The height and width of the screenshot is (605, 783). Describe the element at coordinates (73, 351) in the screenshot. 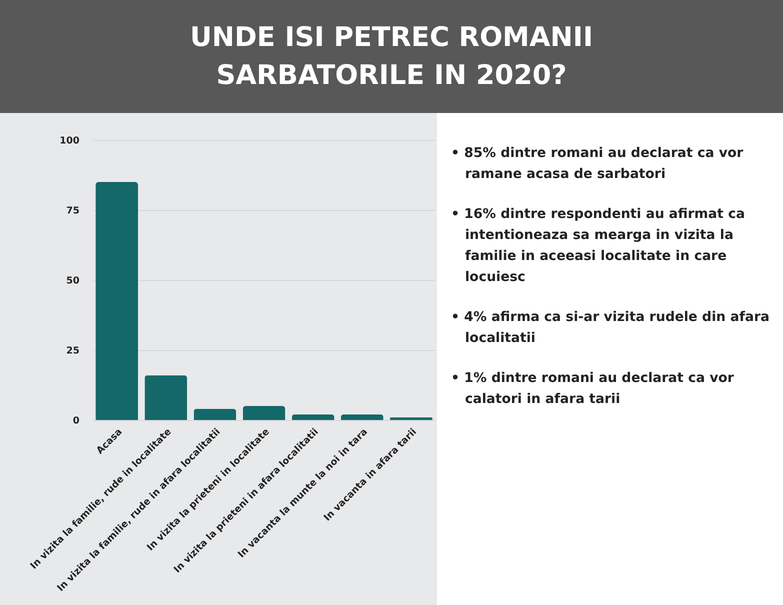

I see `y-tick-label: 25` at that location.